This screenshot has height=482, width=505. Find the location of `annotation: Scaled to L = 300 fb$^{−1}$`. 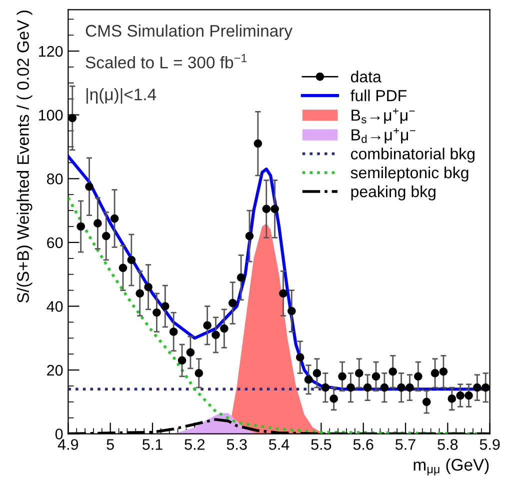

annotation: Scaled to L = 300 fb$^{−1}$ is located at coordinates (166, 61).